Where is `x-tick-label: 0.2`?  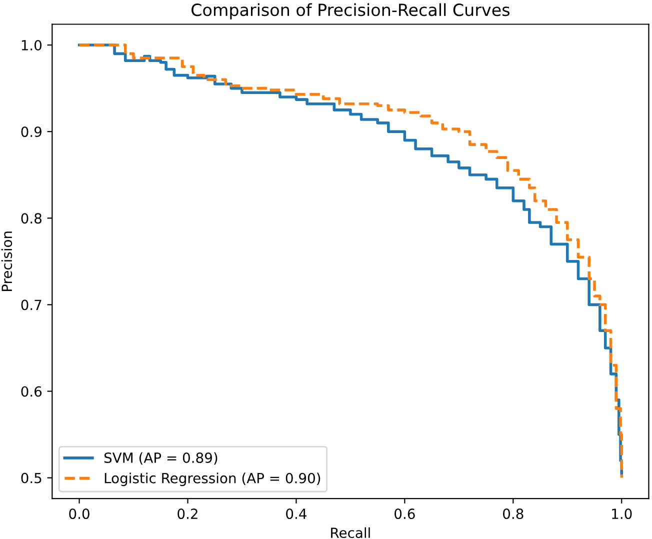 x-tick-label: 0.2 is located at coordinates (188, 514).